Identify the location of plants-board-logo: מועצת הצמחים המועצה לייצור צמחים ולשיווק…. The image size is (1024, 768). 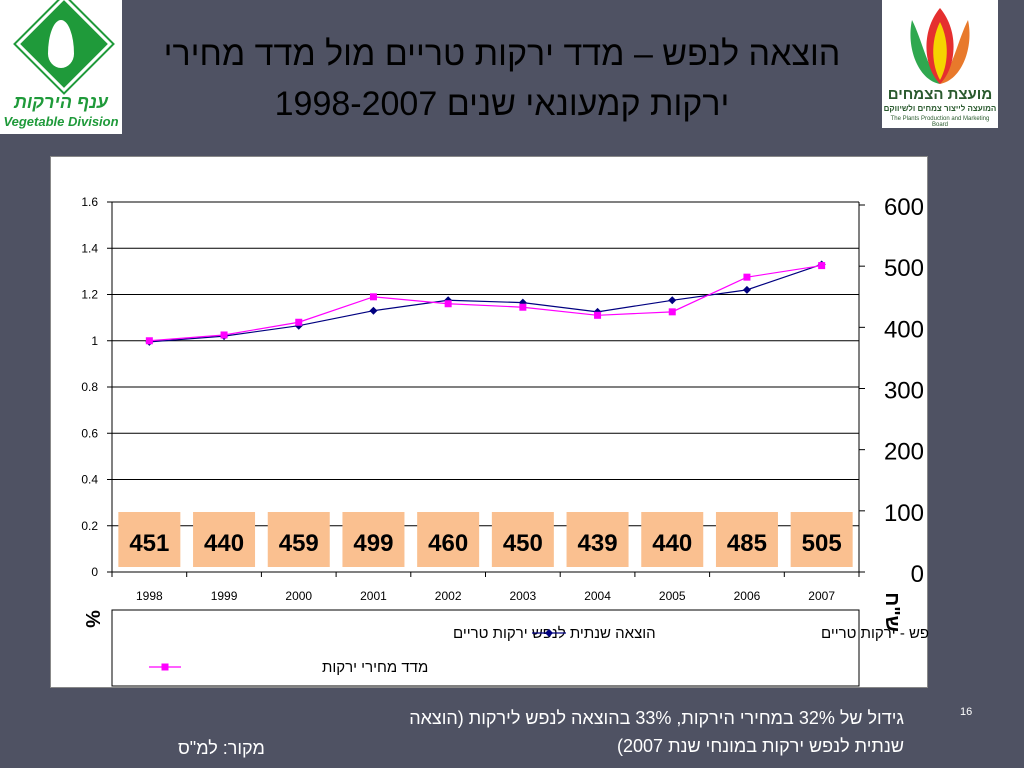
(940, 64).